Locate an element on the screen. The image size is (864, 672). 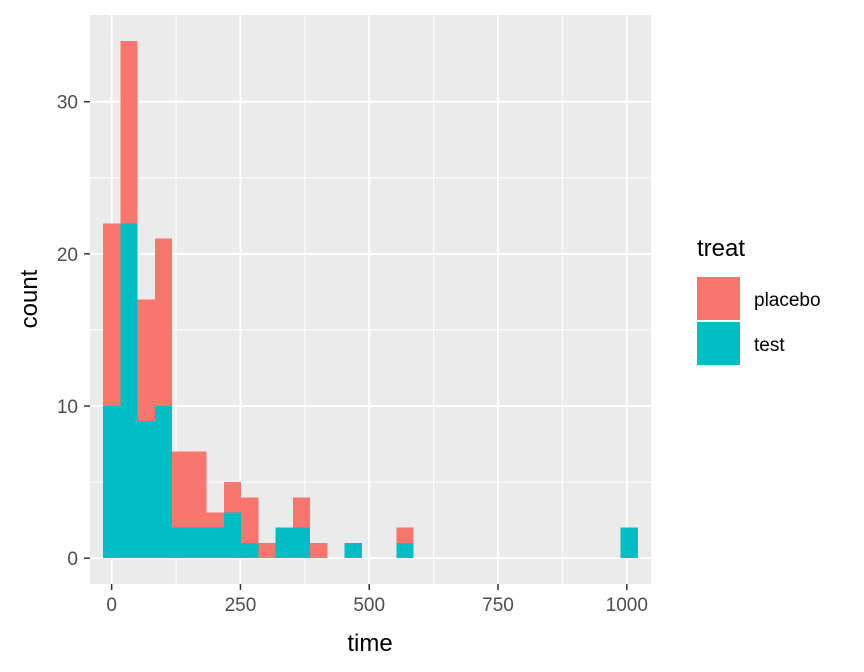
legend-key-test is located at coordinates (718, 343).